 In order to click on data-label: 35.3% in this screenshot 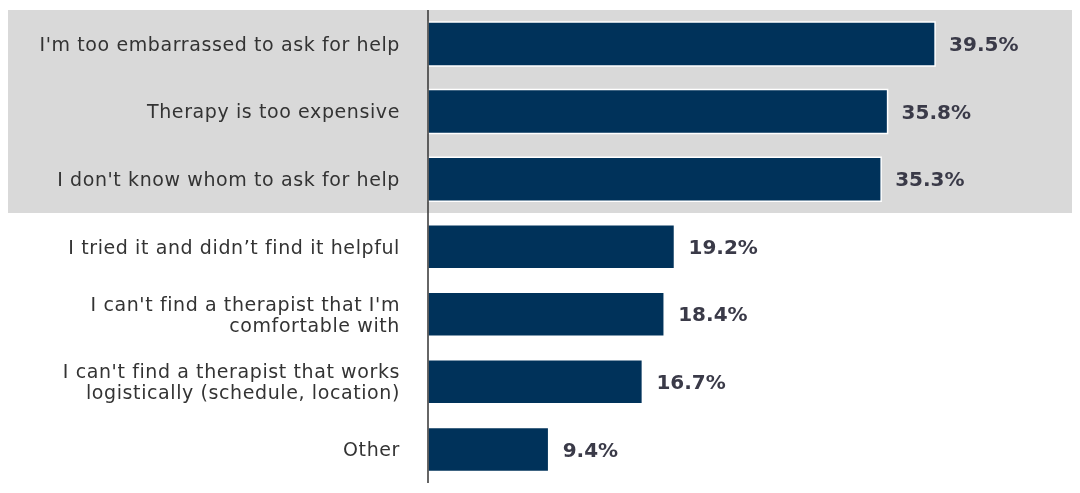, I will do `click(930, 179)`.